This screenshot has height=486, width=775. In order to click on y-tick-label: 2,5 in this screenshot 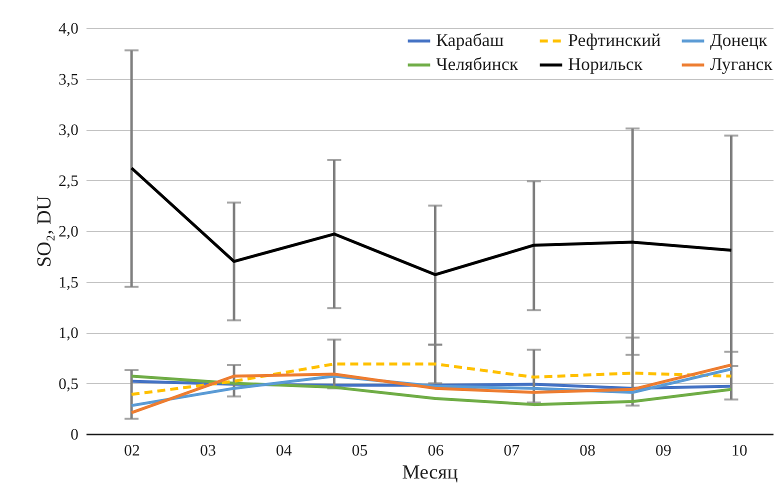, I will do `click(68, 181)`.